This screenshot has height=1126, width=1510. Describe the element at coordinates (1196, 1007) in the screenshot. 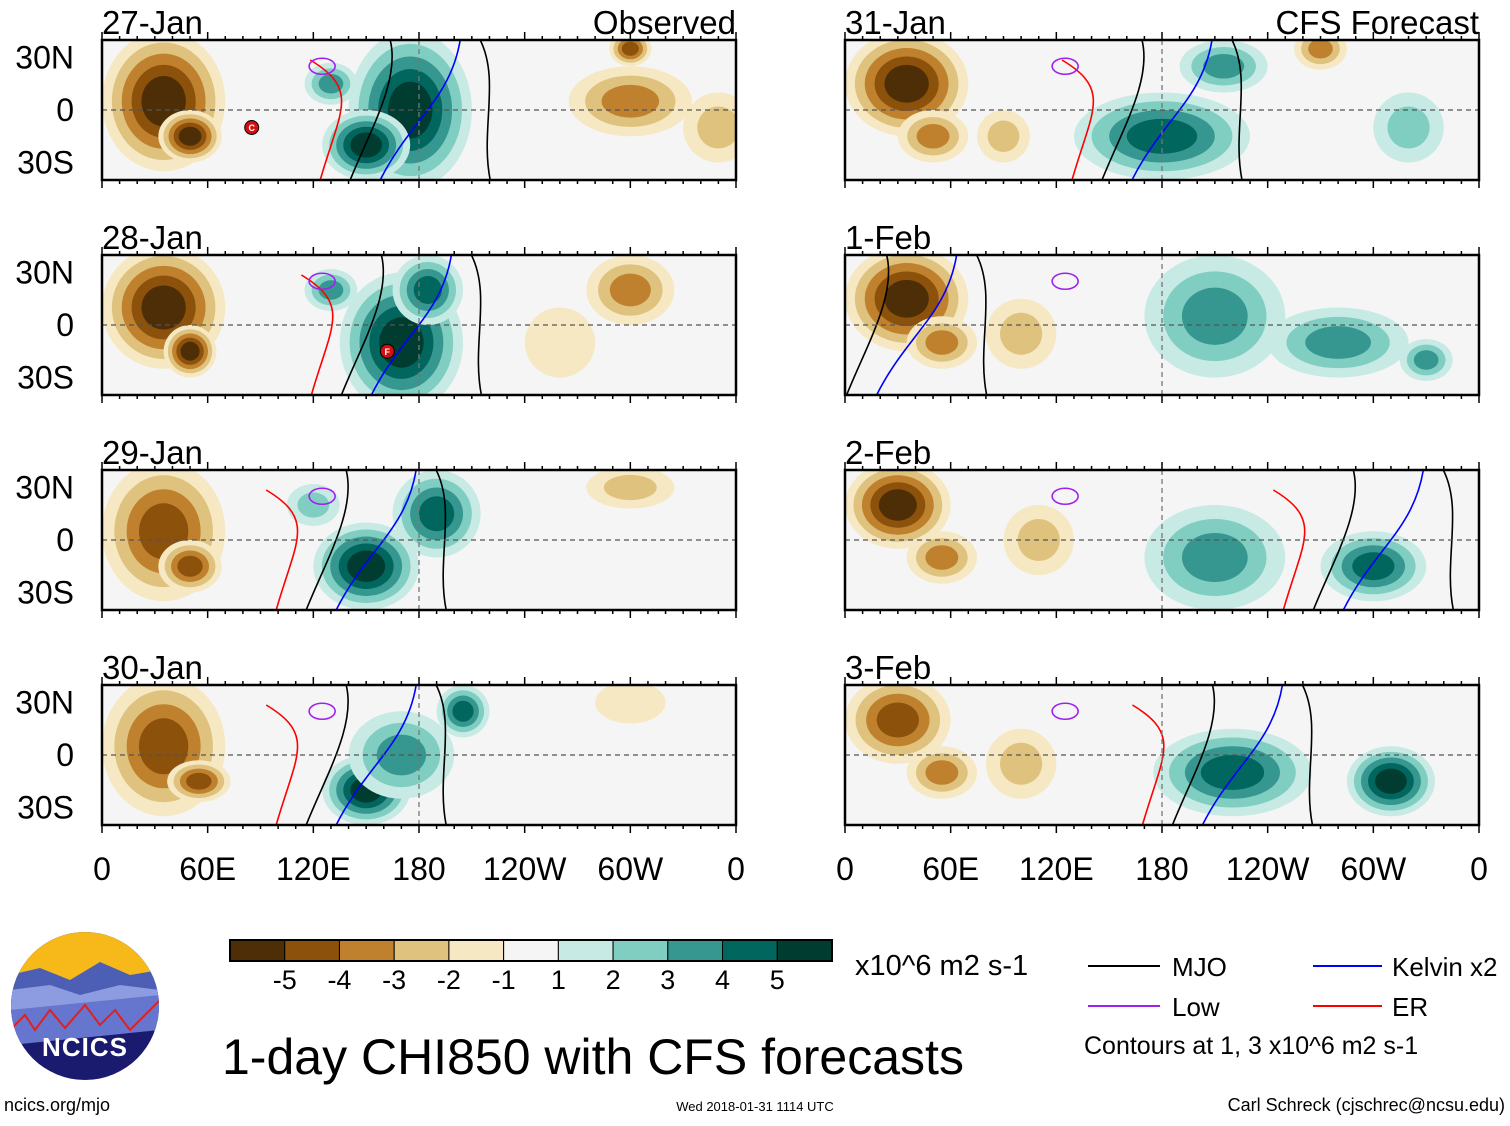

I see `legend-label-low: Low` at that location.